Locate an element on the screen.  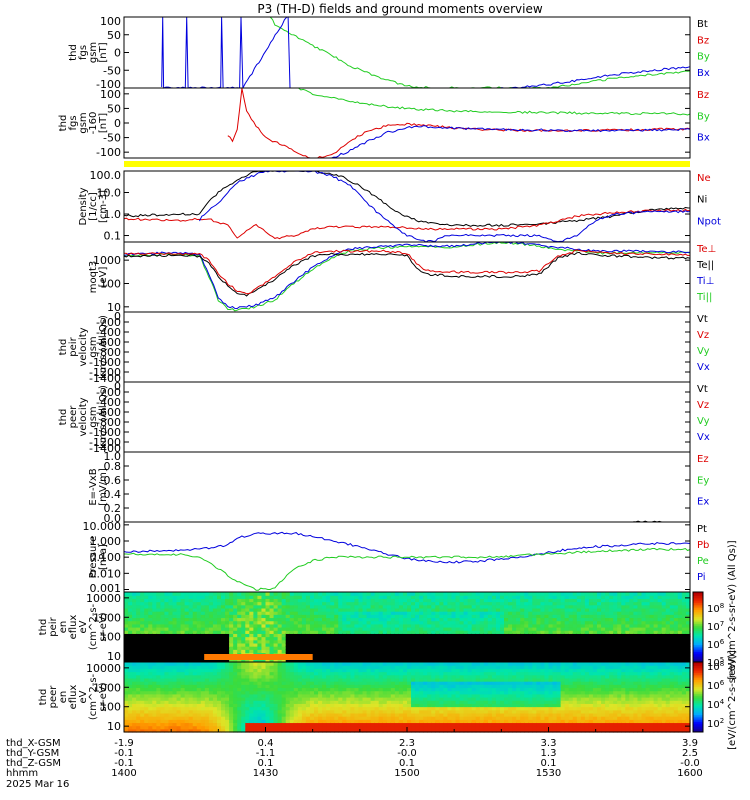
y-tick-label: 0 is located at coordinates (117, 386).